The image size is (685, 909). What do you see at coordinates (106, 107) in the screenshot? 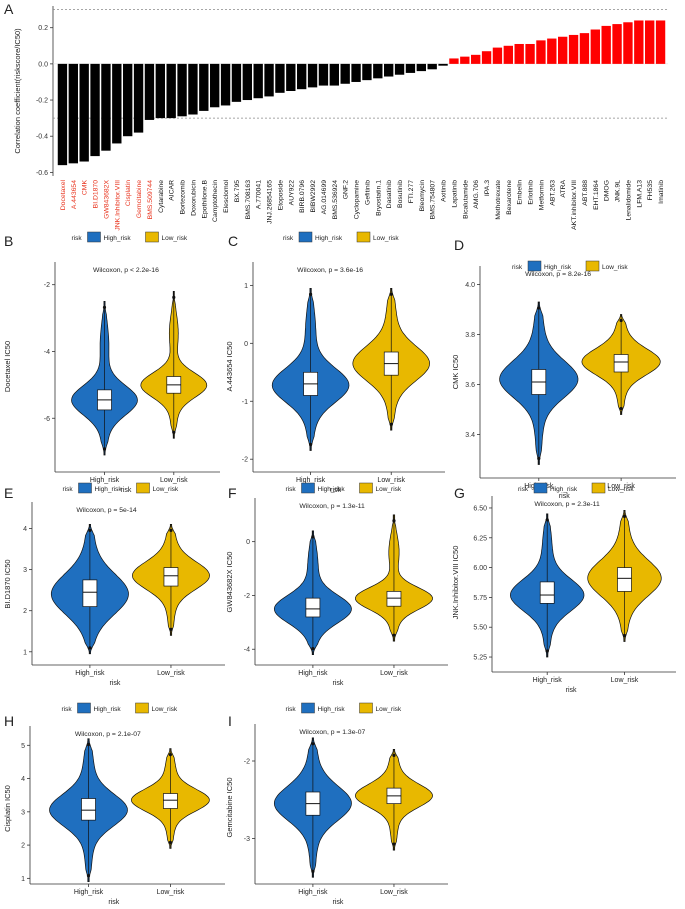
I see `bar-gw843682x` at bounding box center [106, 107].